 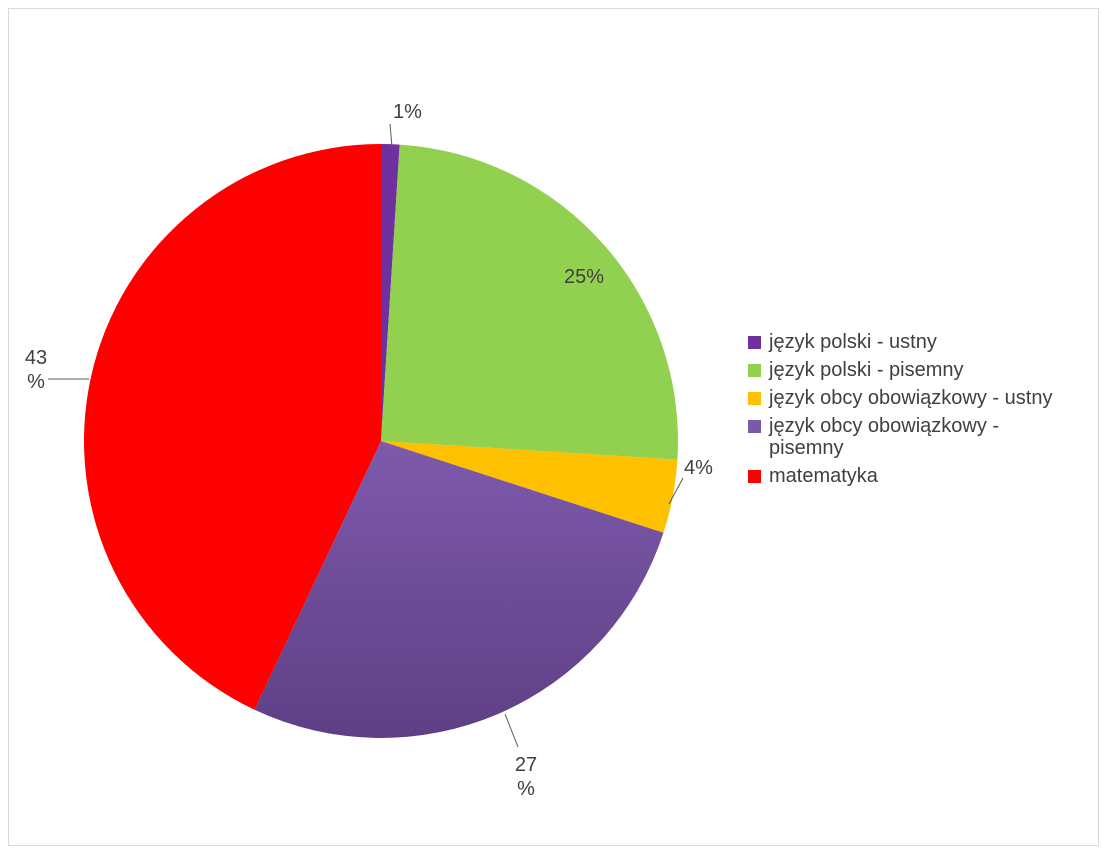 I want to click on legend-item: język polski - pisemny, so click(x=913, y=370).